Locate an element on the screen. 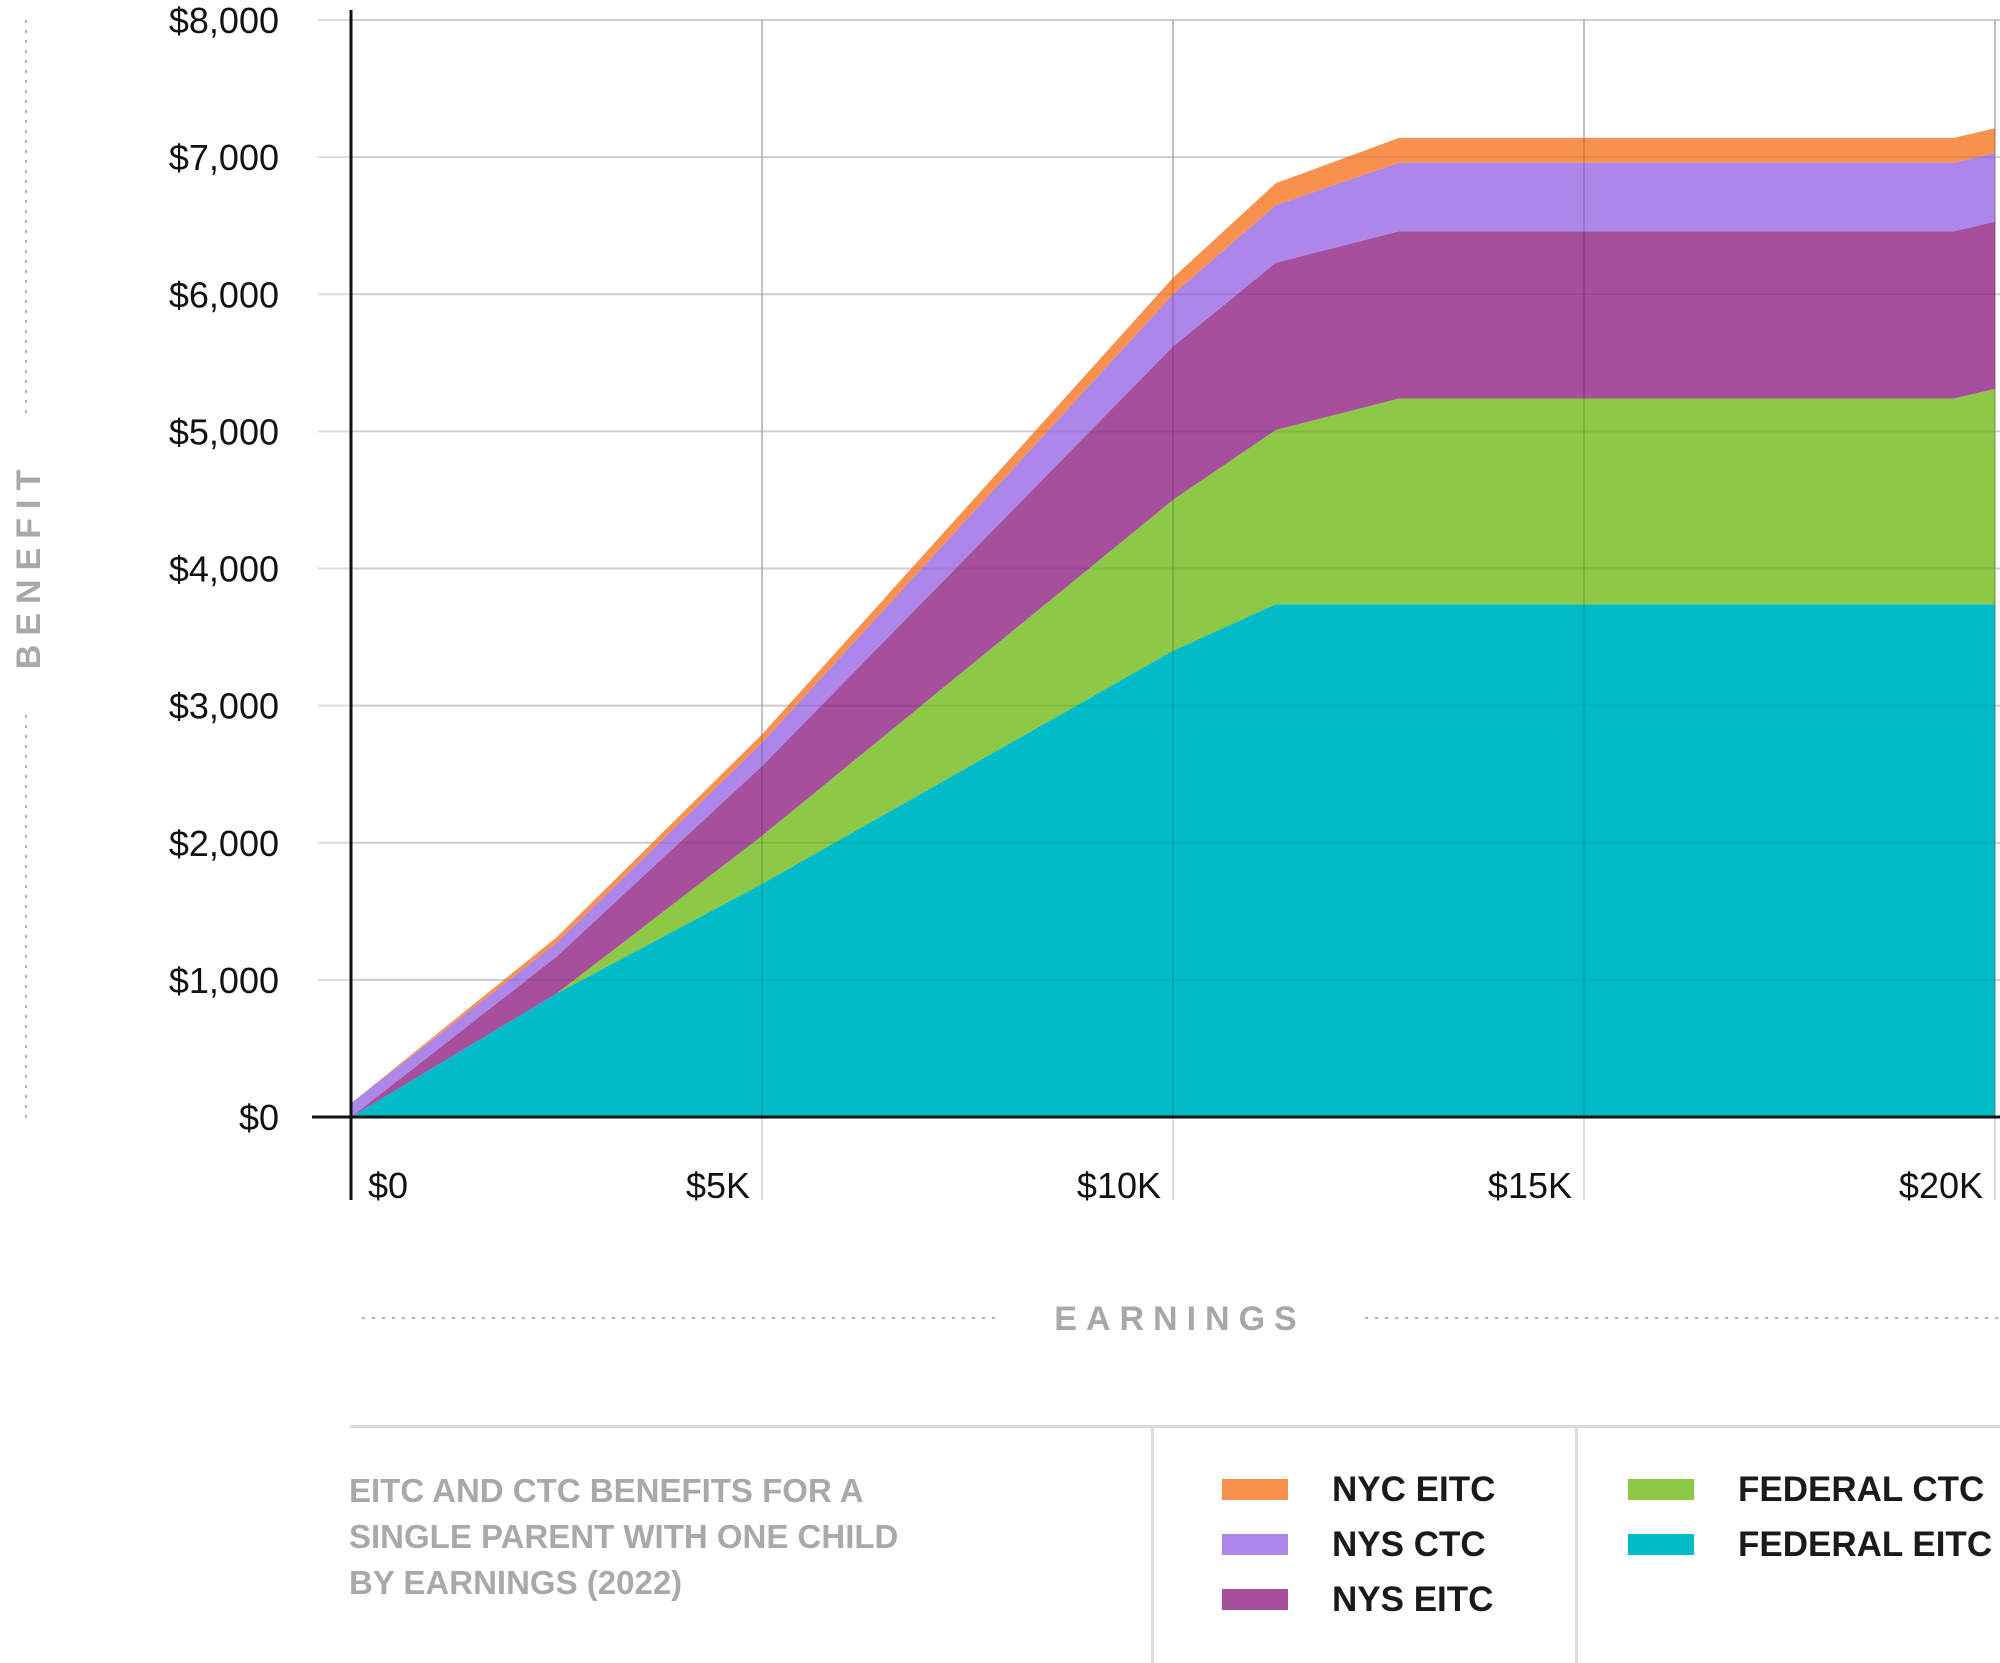 Image resolution: width=2000 pixels, height=1663 pixels. legend-item: FEDERAL EITC is located at coordinates (1810, 1544).